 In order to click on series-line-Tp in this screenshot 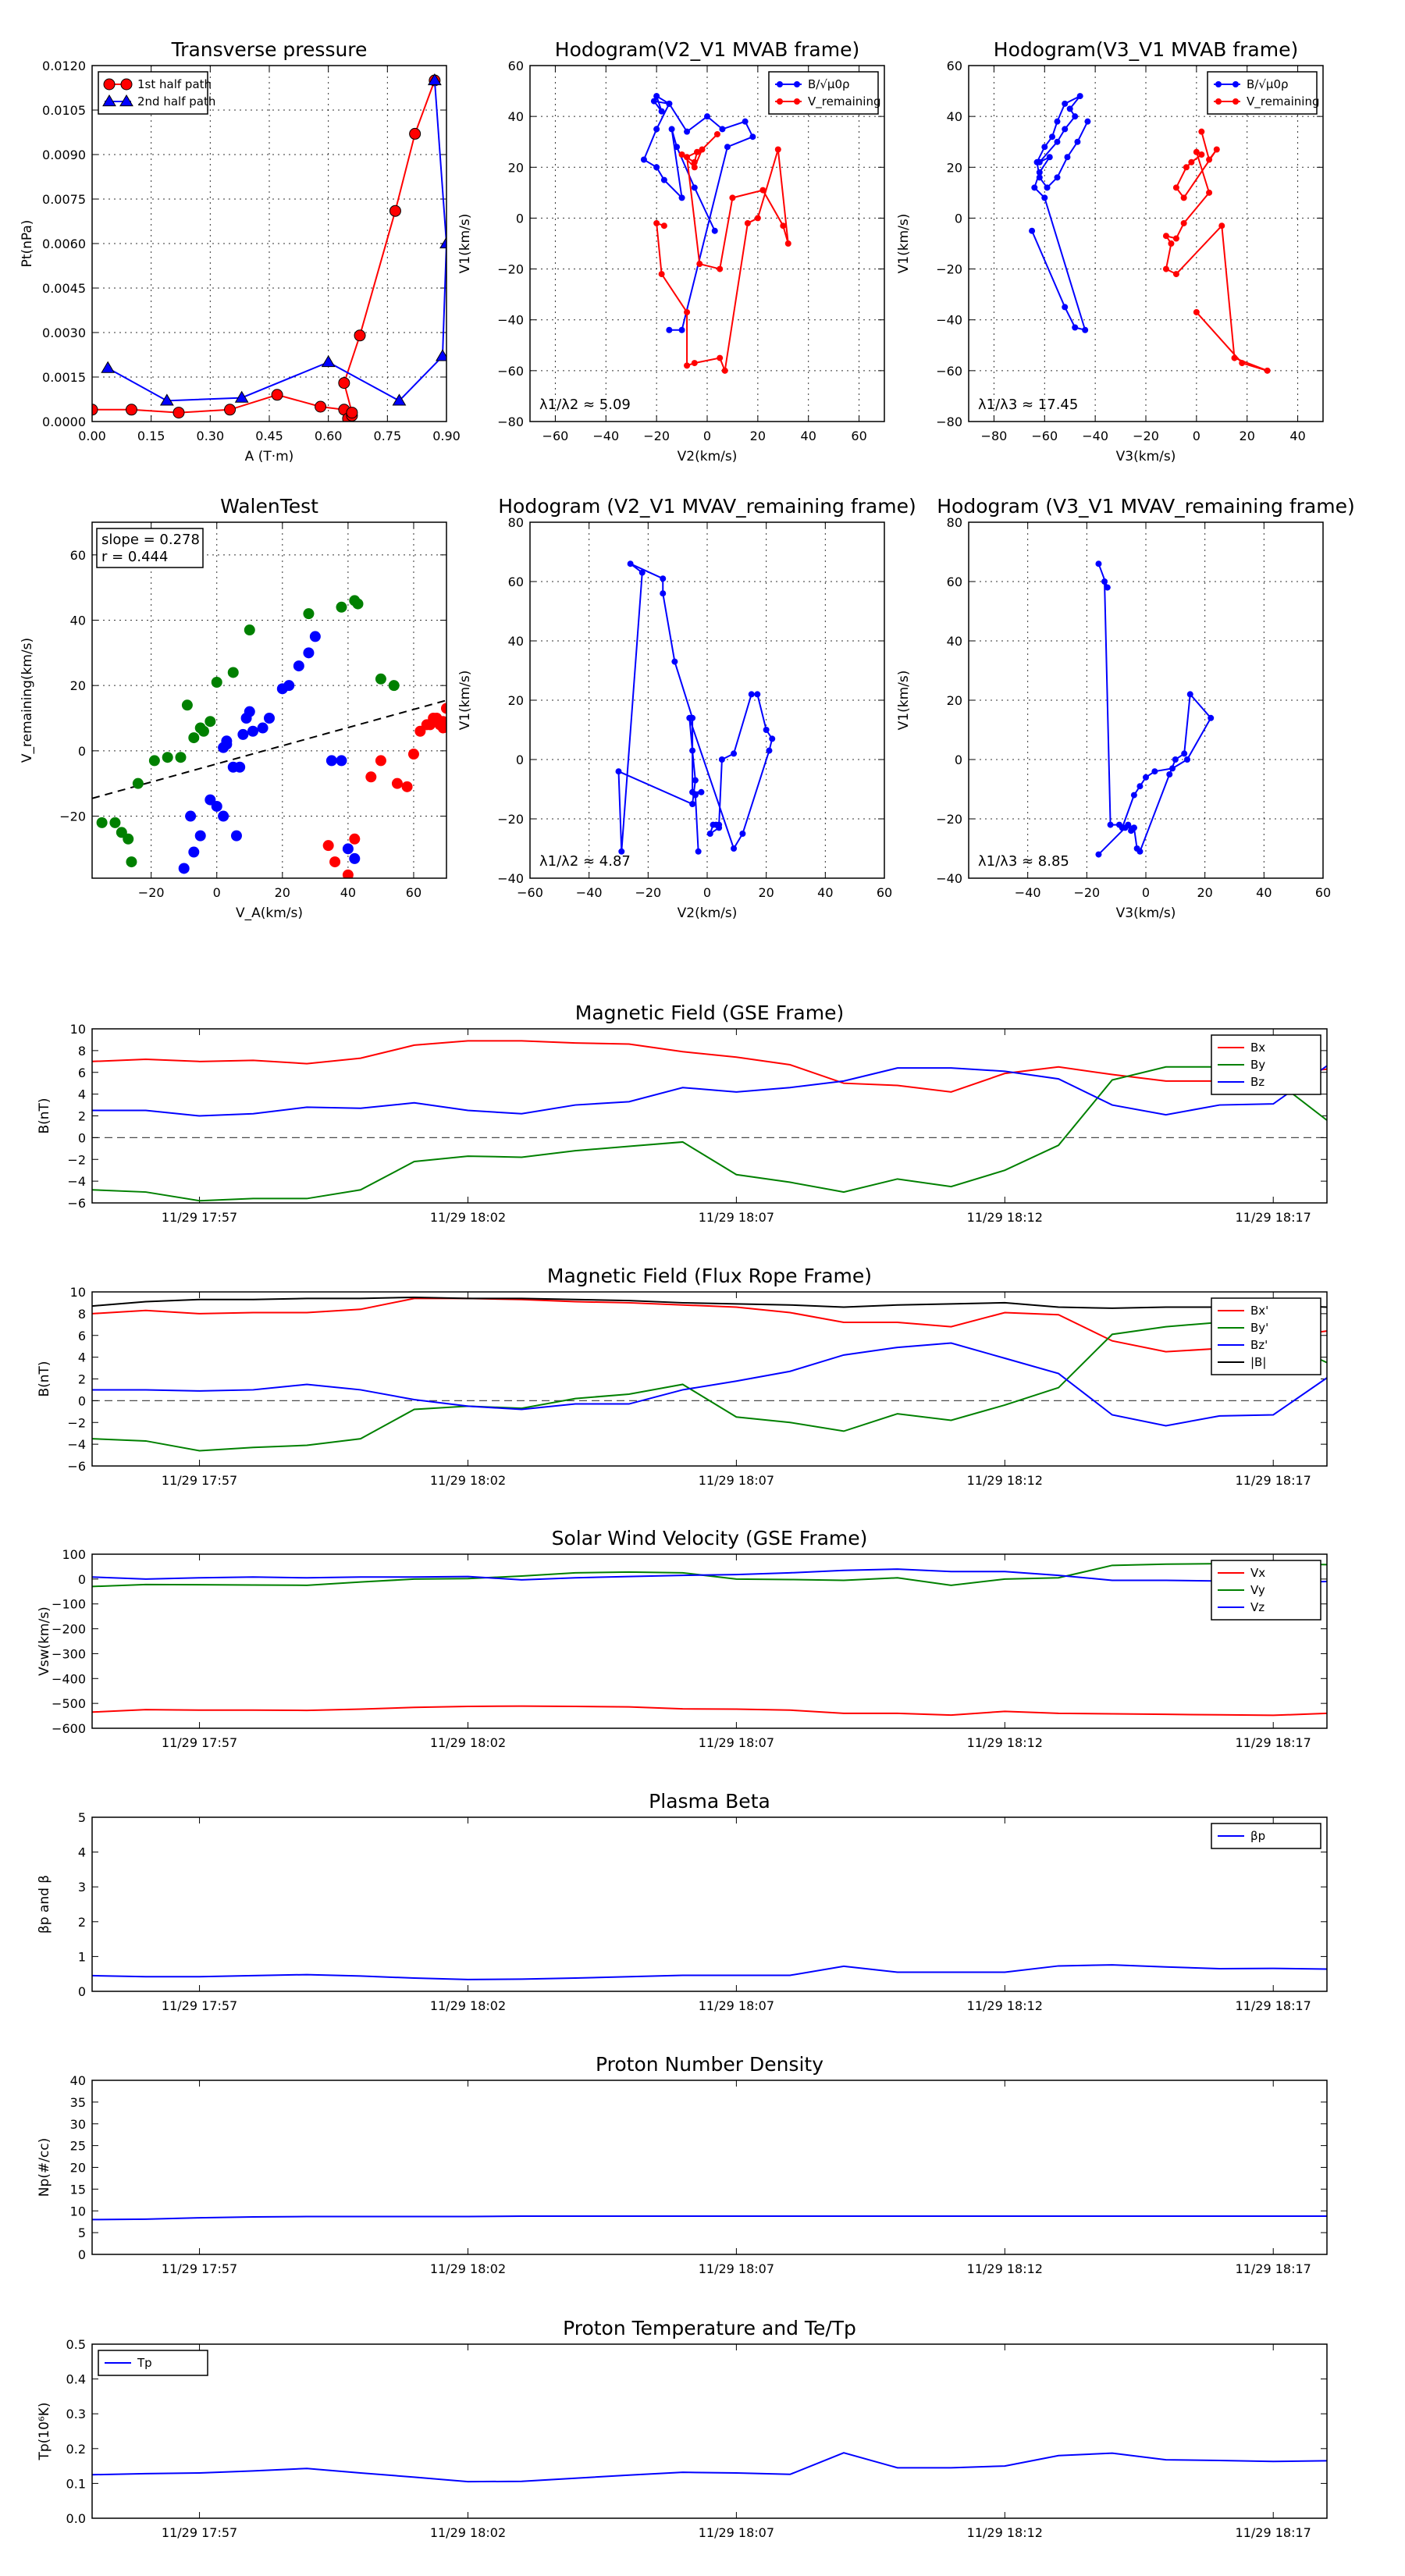, I will do `click(710, 2467)`.